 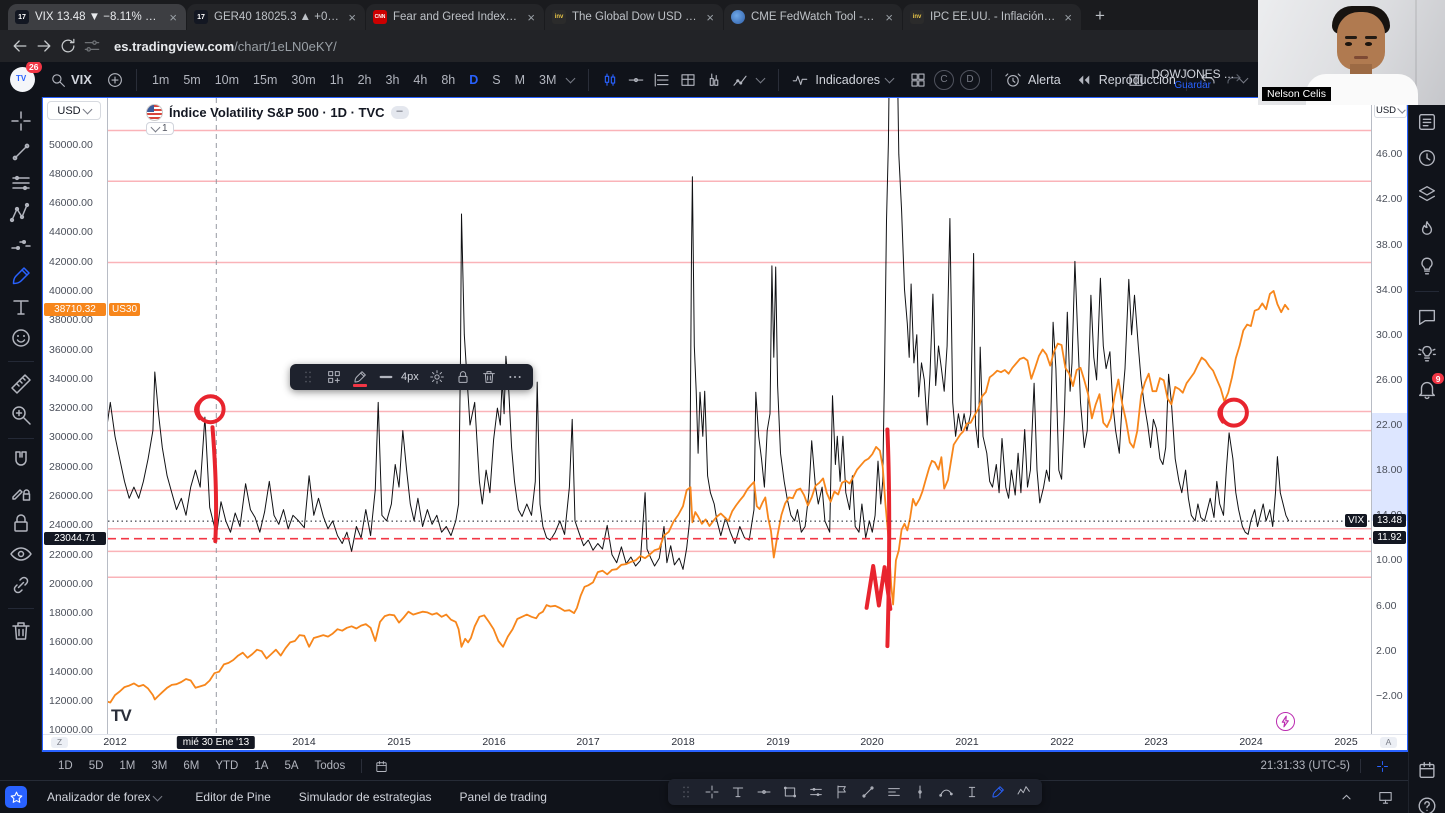 I want to click on xabcd-pattern-tool-icon, so click(x=21, y=214).